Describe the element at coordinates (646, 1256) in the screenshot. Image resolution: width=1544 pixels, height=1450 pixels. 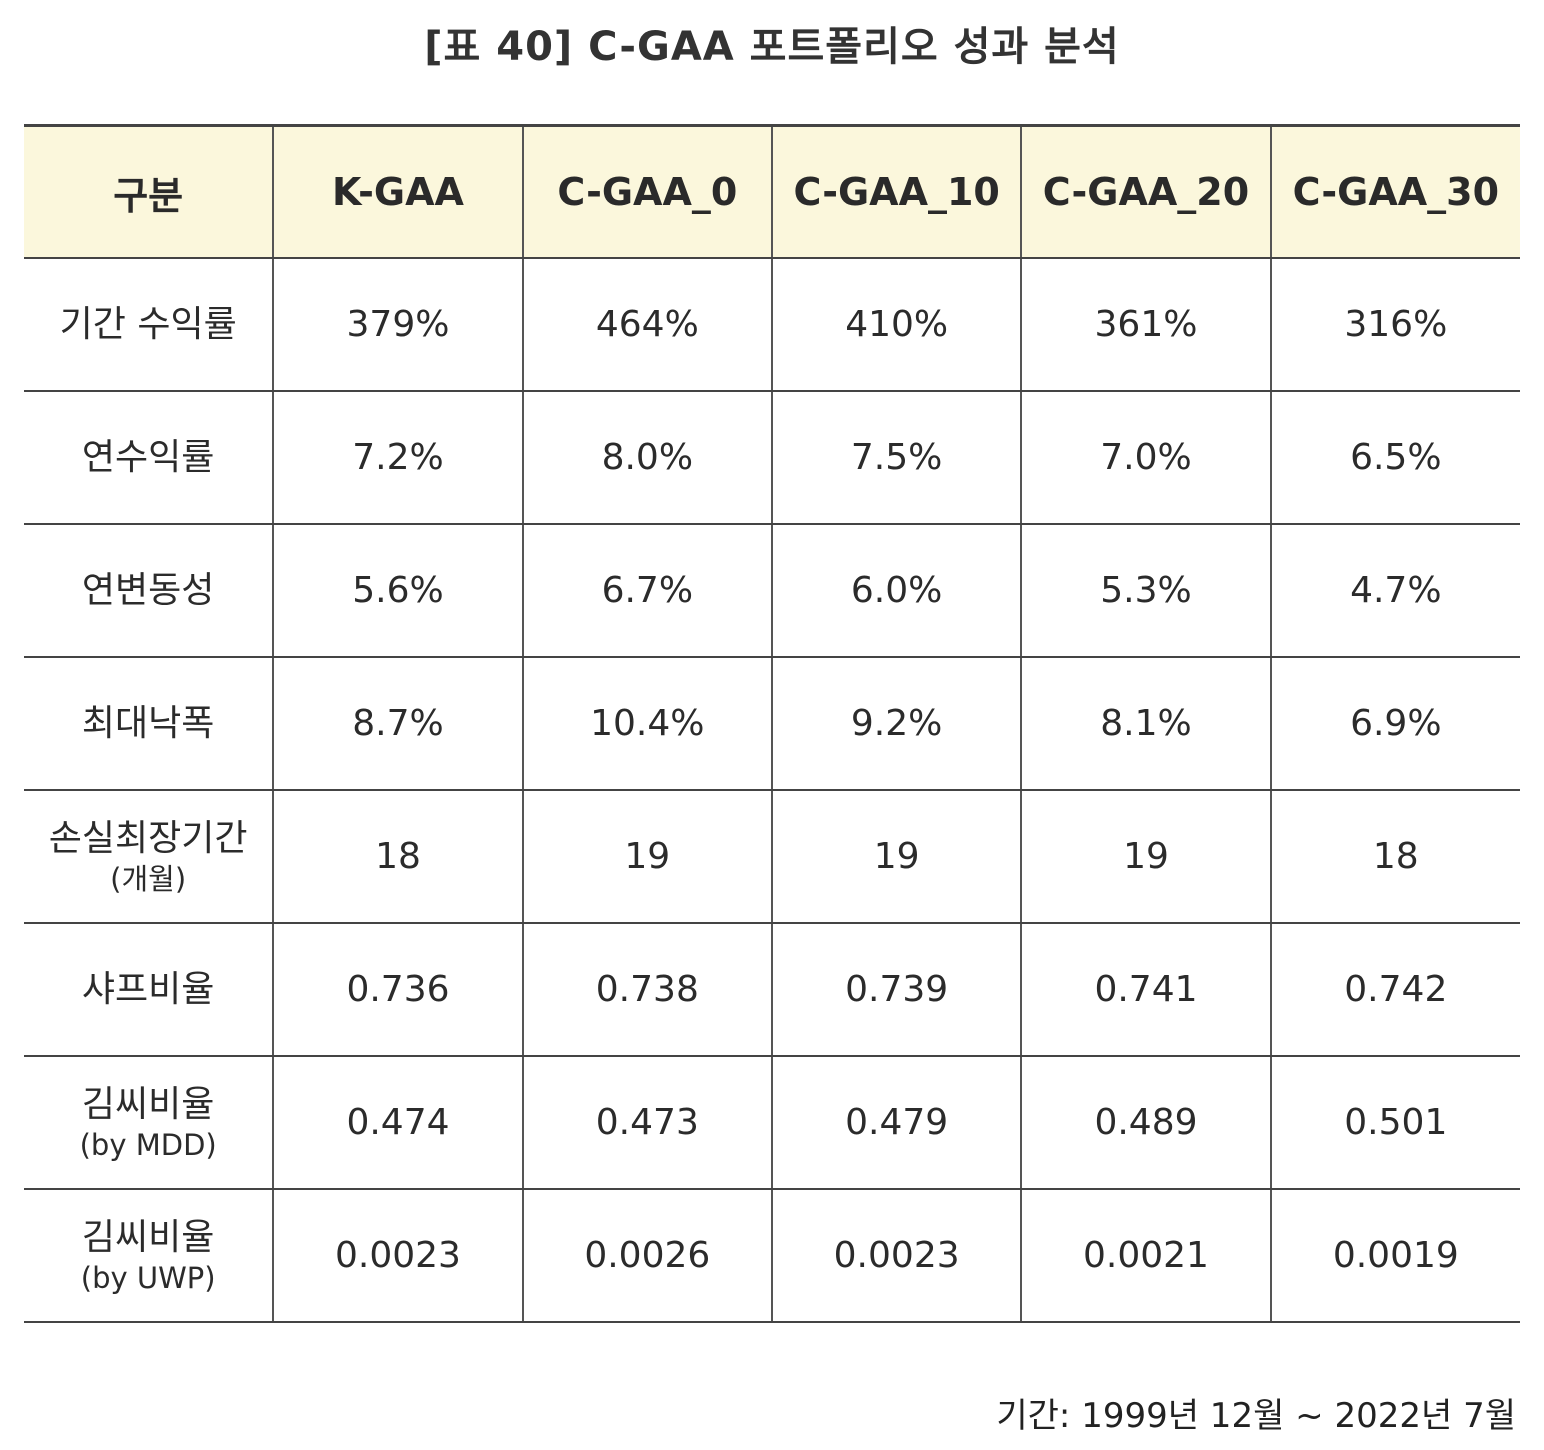
I see `table-cell: 0.0026` at that location.